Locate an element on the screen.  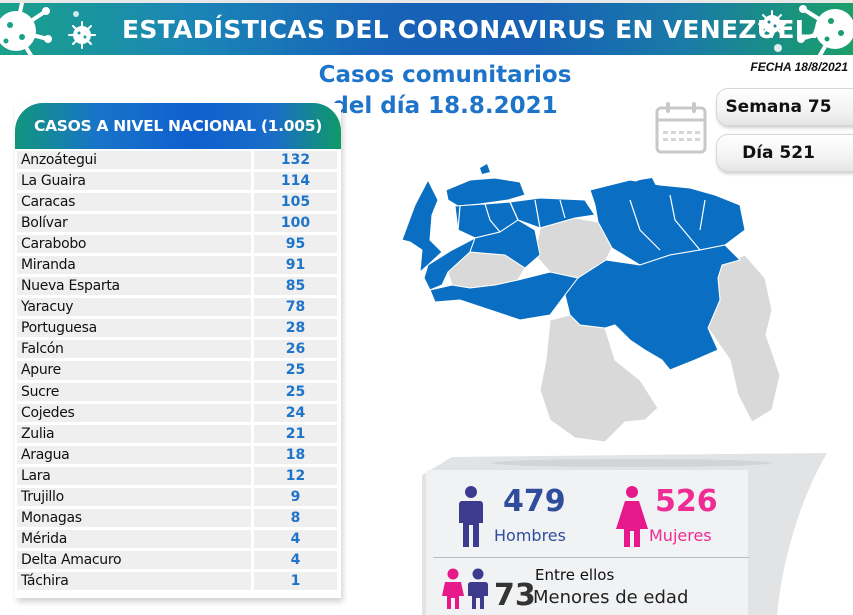
case-count: 105 is located at coordinates (295, 201).